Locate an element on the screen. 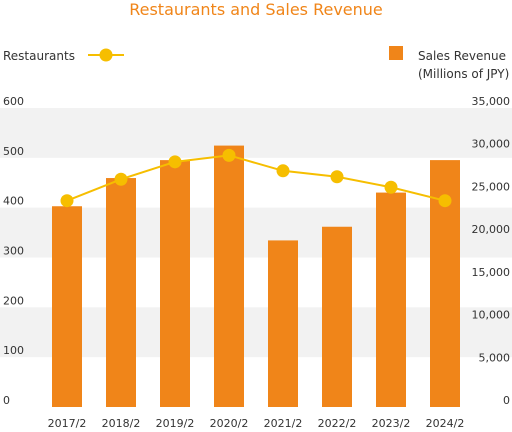  left-tick-label: 100 is located at coordinates (13, 350).